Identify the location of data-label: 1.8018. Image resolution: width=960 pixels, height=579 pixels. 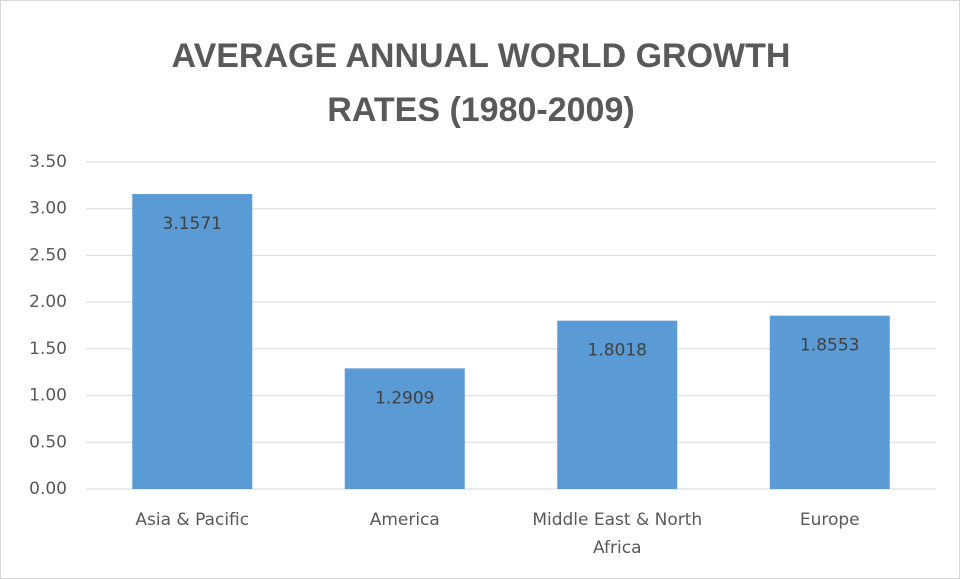
(617, 351).